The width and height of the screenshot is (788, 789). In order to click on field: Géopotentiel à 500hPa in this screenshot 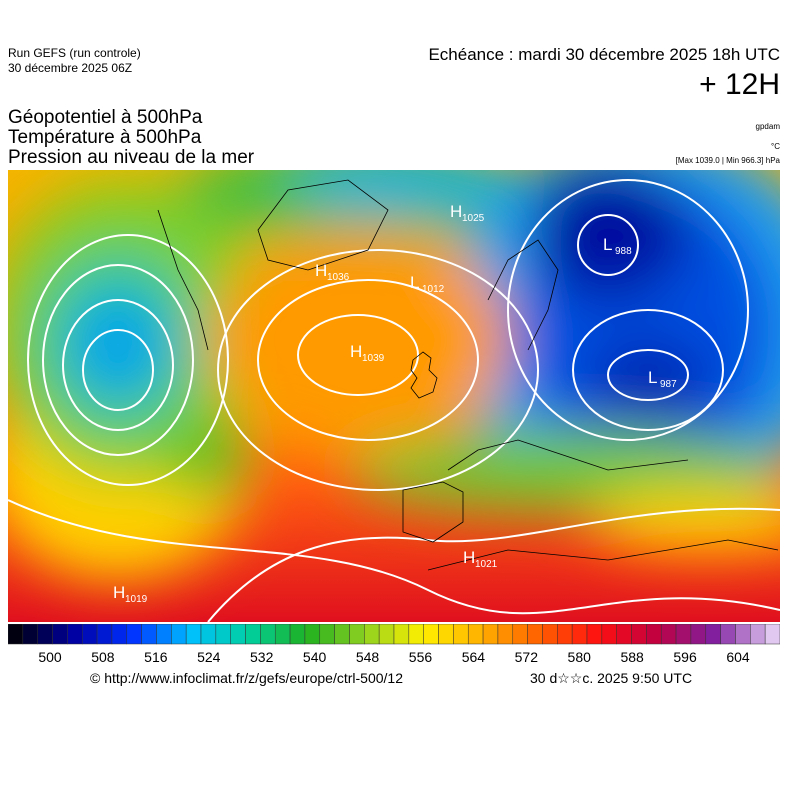, I will do `click(105, 117)`.